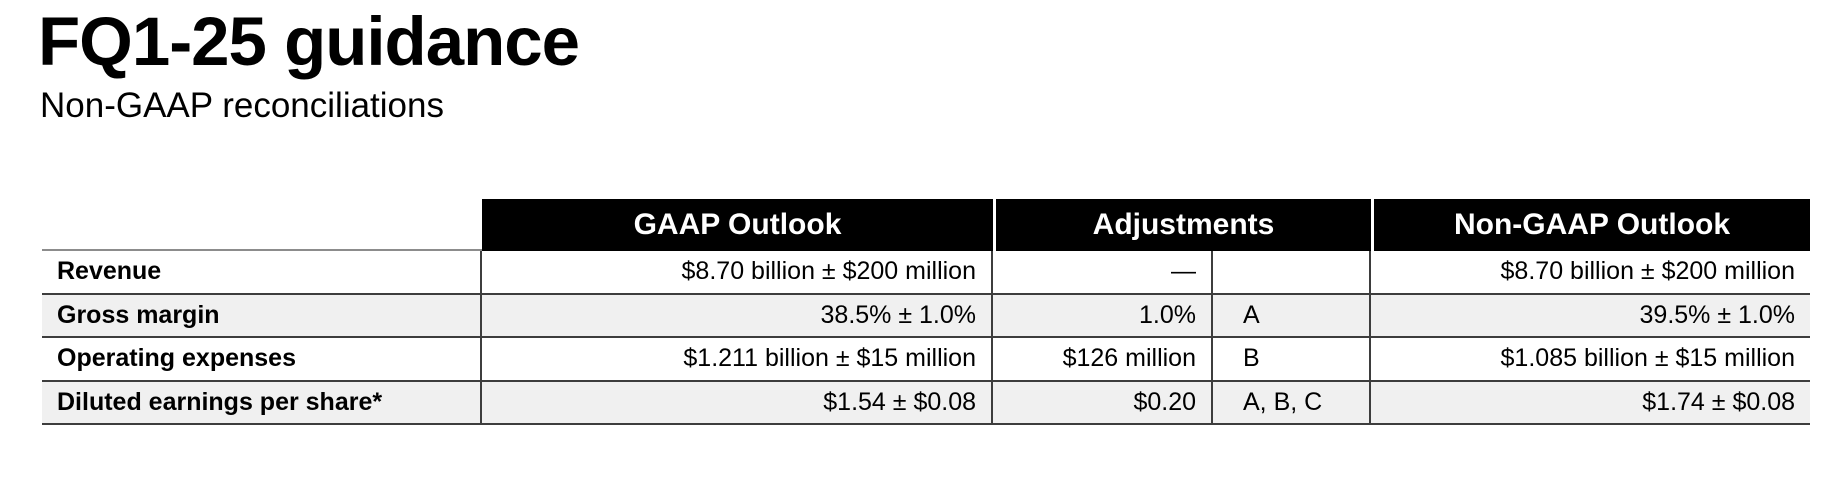 This screenshot has height=490, width=1830. Describe the element at coordinates (262, 360) in the screenshot. I see `row-label-operating-expenses: Operating expenses` at that location.